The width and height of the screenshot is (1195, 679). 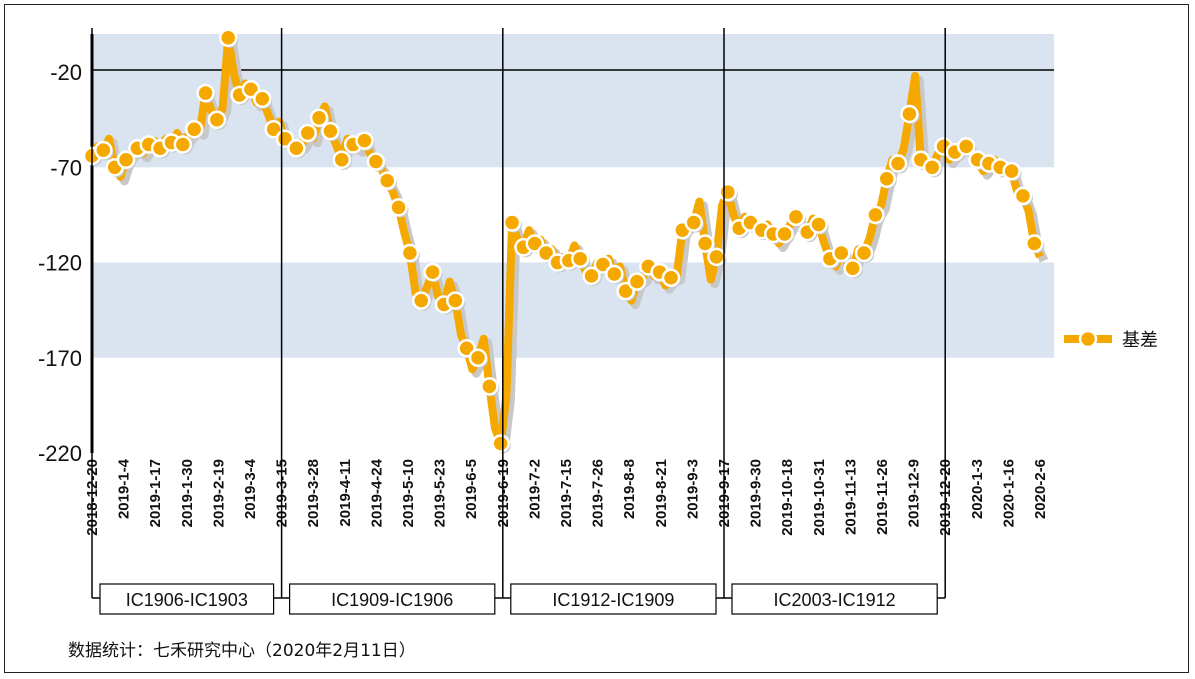 What do you see at coordinates (1088, 339) in the screenshot?
I see `legend-marker` at bounding box center [1088, 339].